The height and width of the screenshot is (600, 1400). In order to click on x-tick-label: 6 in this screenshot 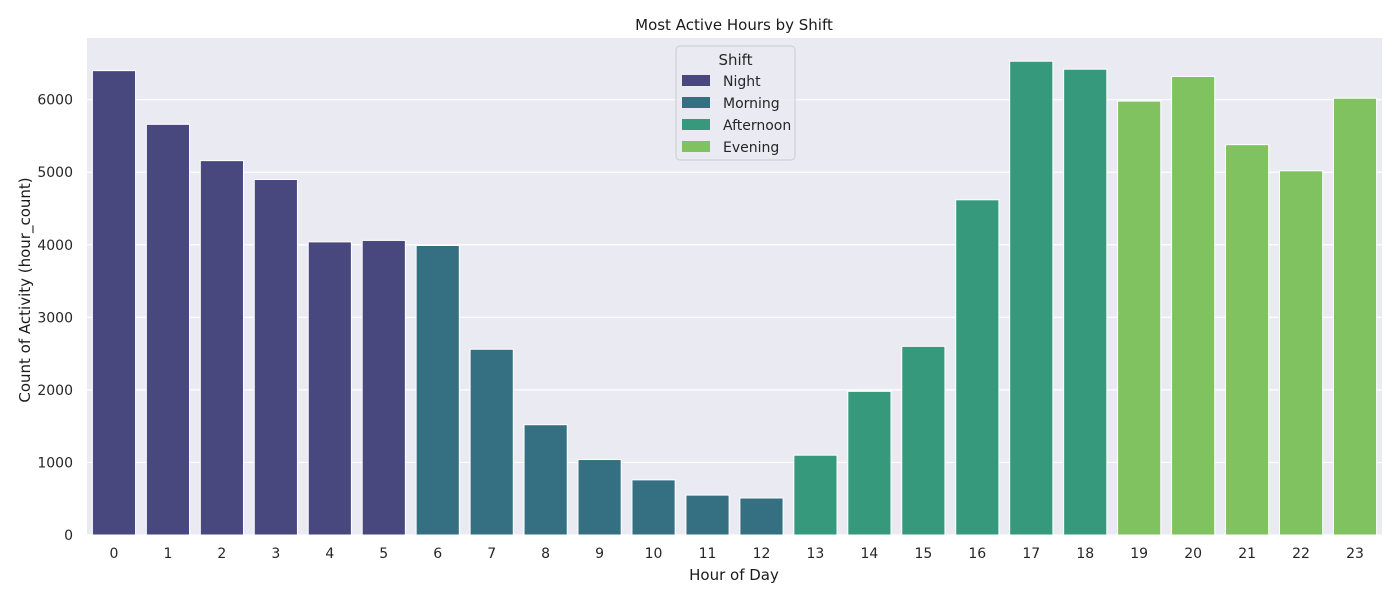, I will do `click(437, 554)`.